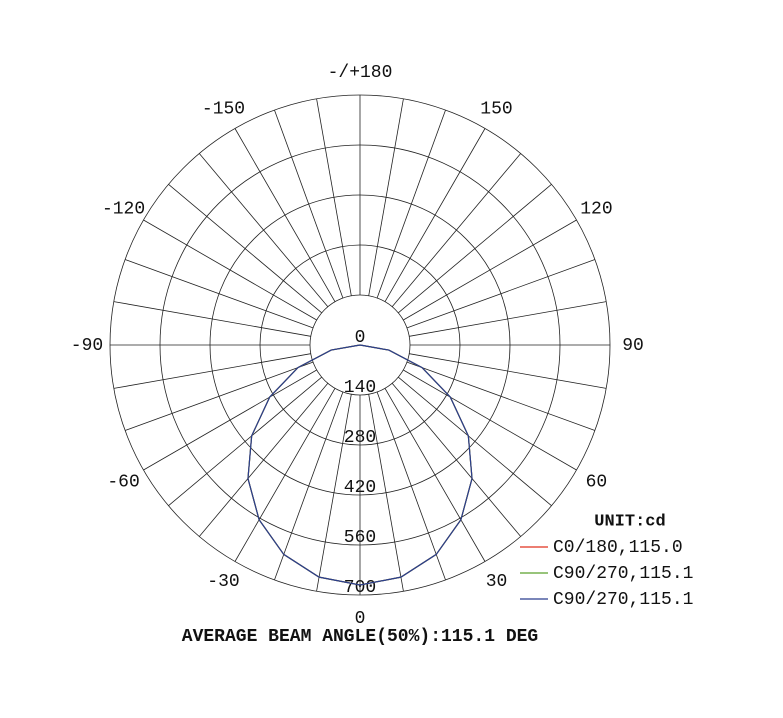  I want to click on theta-tick-label: 30, so click(497, 582).